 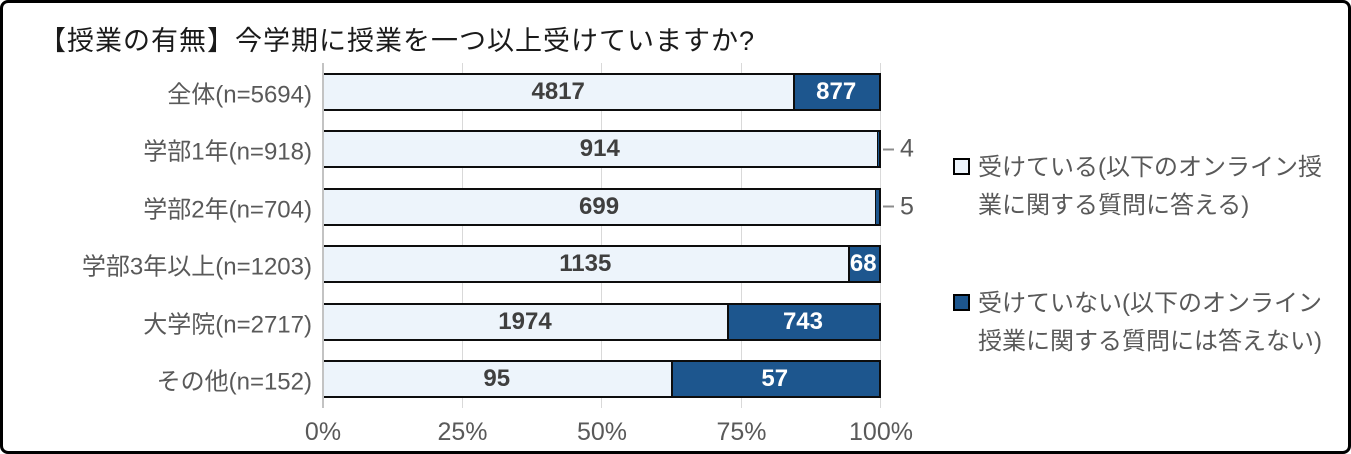 What do you see at coordinates (907, 148) in the screenshot?
I see `value-label-dark: 4` at bounding box center [907, 148].